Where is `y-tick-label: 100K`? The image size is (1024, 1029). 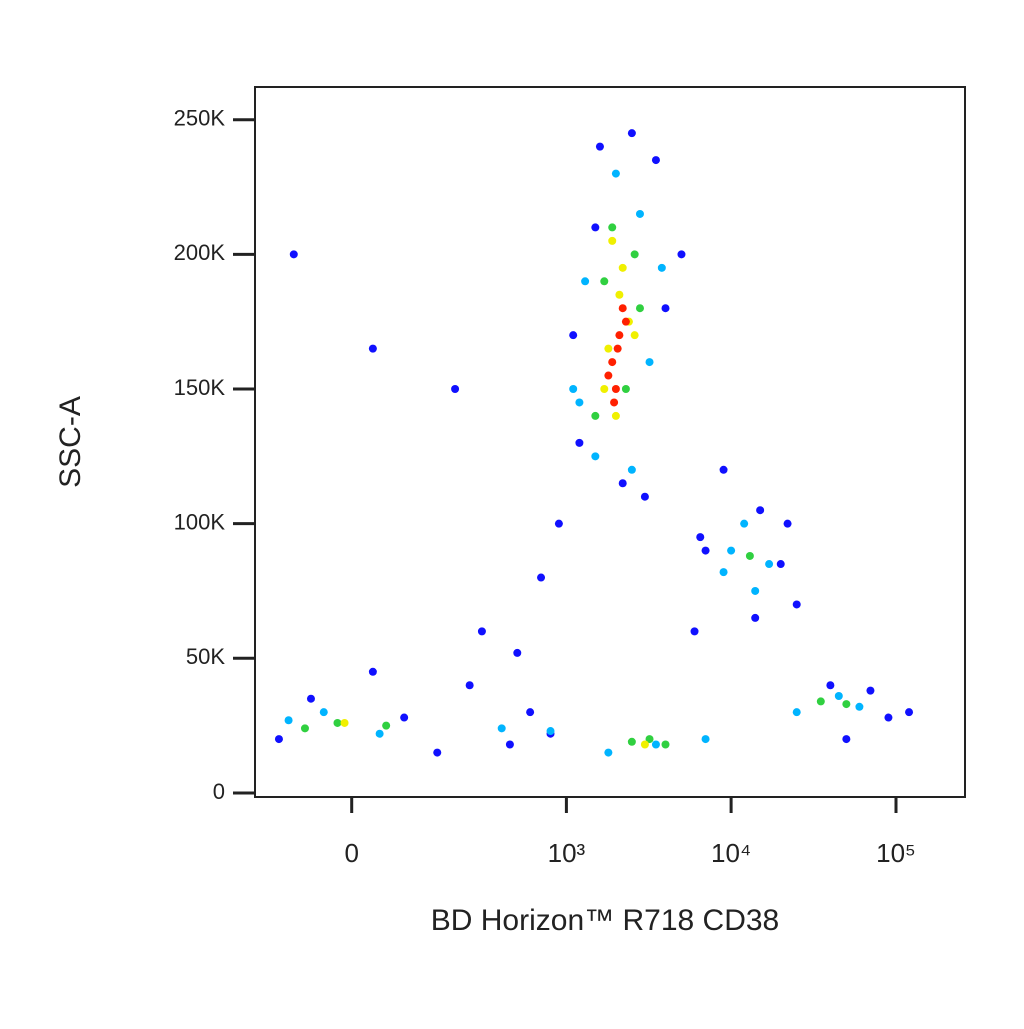
y-tick-label: 100K is located at coordinates (200, 521).